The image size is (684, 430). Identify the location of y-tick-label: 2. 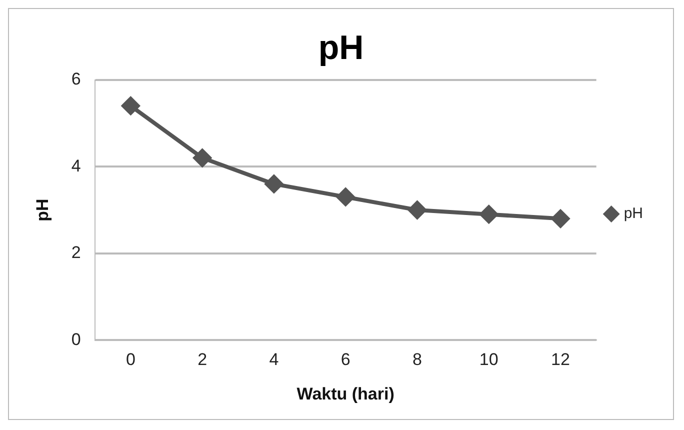
(76, 252).